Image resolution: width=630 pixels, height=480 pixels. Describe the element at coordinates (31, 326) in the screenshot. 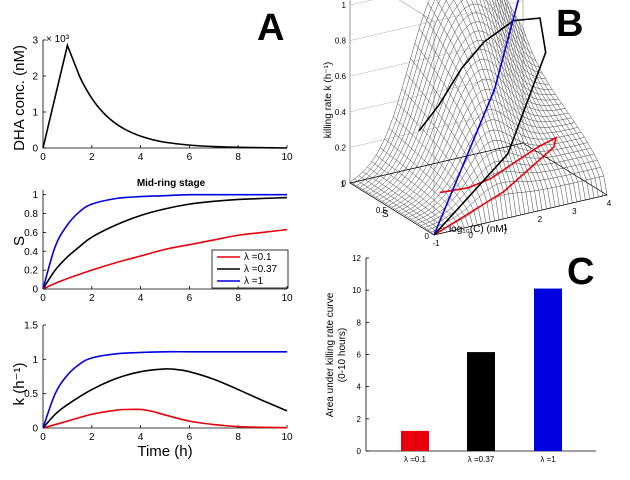

I see `y-tick-label: 1.5` at that location.